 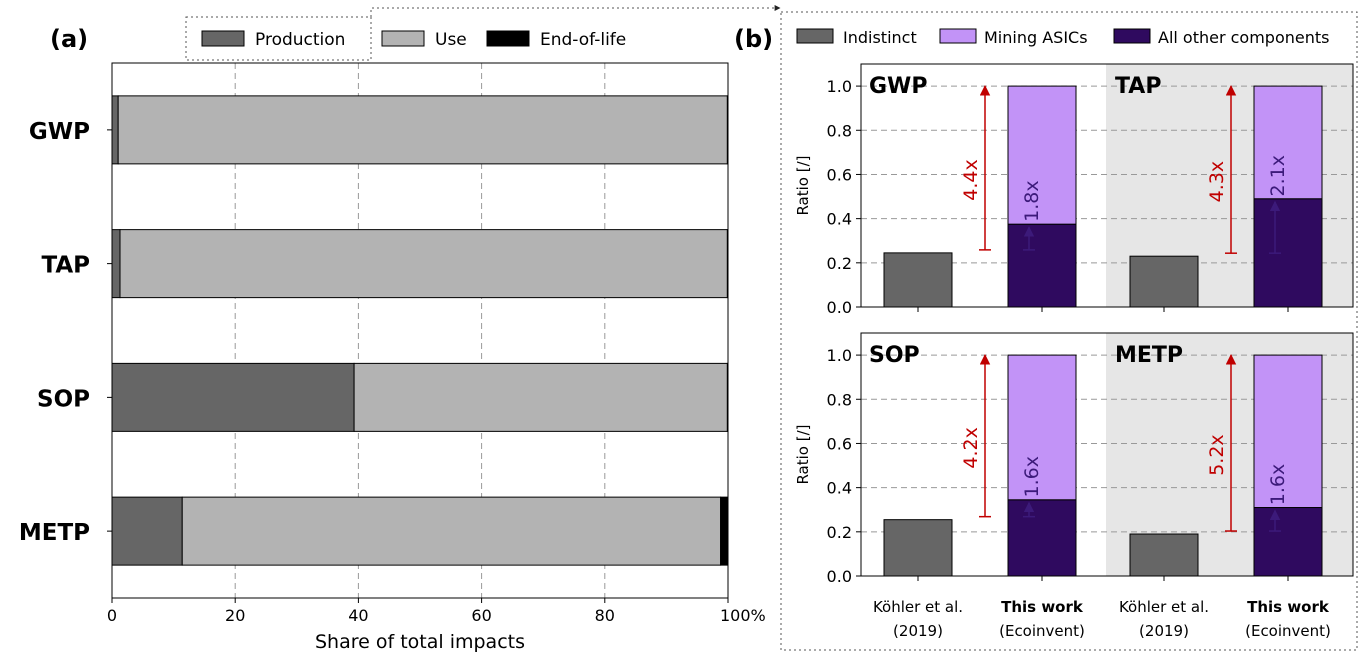 What do you see at coordinates (1042, 427) in the screenshot?
I see `bar-sop-this-work-asics` at bounding box center [1042, 427].